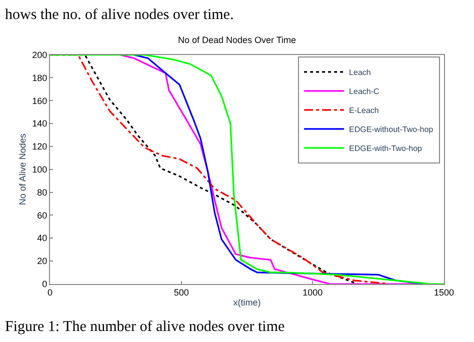 This screenshot has width=474, height=342. I want to click on y-tick-label: 0, so click(45, 284).